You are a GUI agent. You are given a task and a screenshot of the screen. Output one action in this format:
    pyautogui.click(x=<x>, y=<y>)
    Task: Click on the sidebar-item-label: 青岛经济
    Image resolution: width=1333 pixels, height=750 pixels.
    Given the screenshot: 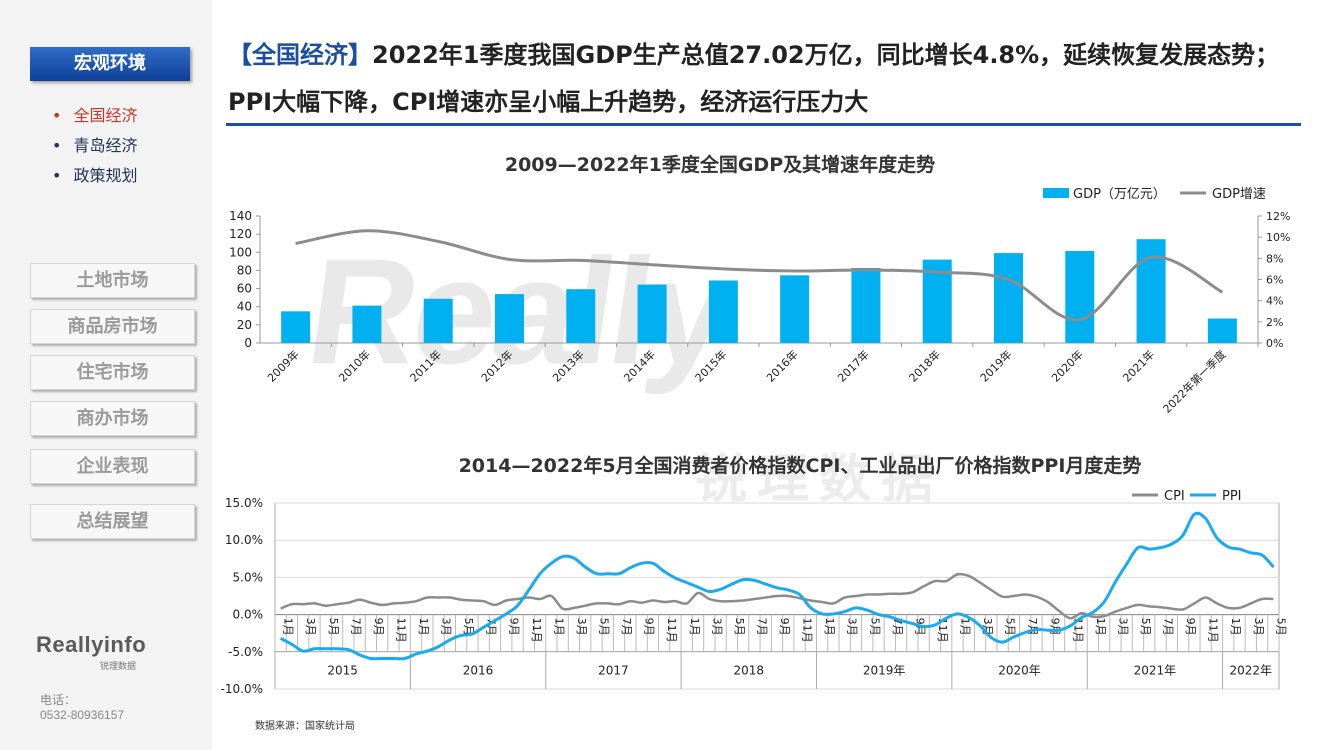 What is the action you would take?
    pyautogui.click(x=105, y=145)
    